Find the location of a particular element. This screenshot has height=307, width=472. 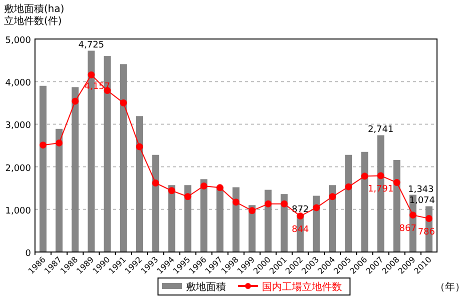

y-tick-label: 2,000 is located at coordinates (18, 169).